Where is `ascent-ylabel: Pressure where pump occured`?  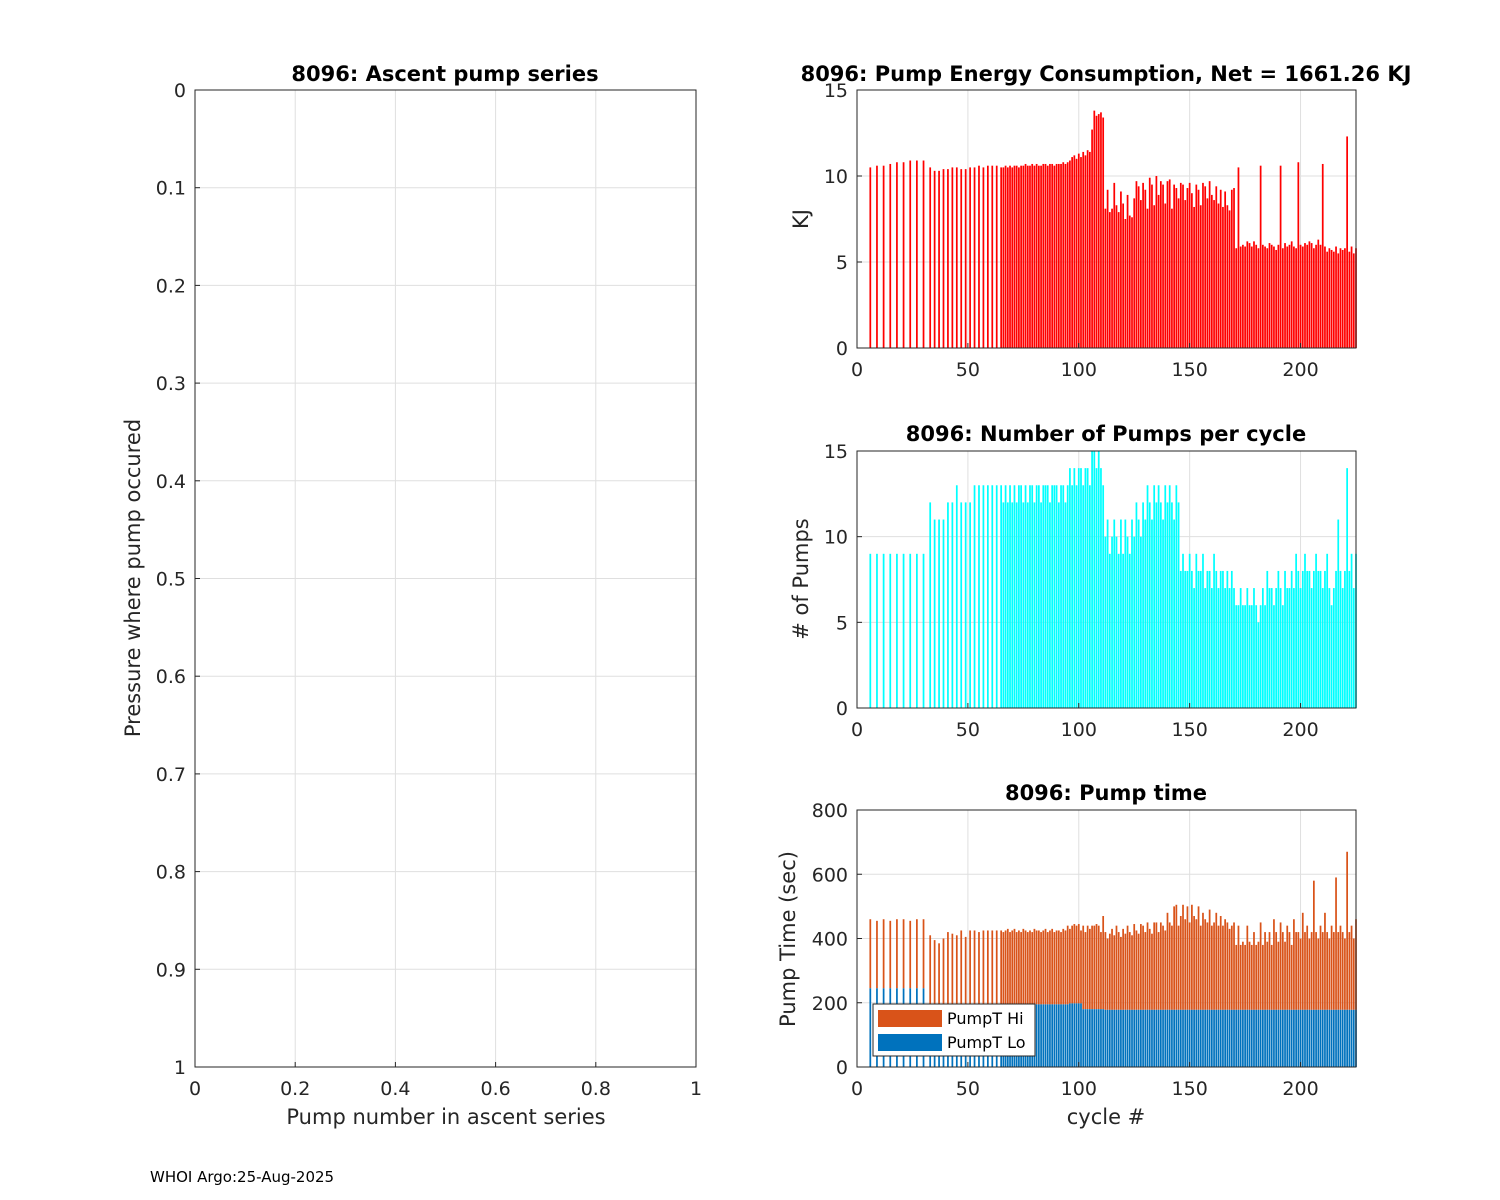
ascent-ylabel: Pressure where pump occured is located at coordinates (133, 578).